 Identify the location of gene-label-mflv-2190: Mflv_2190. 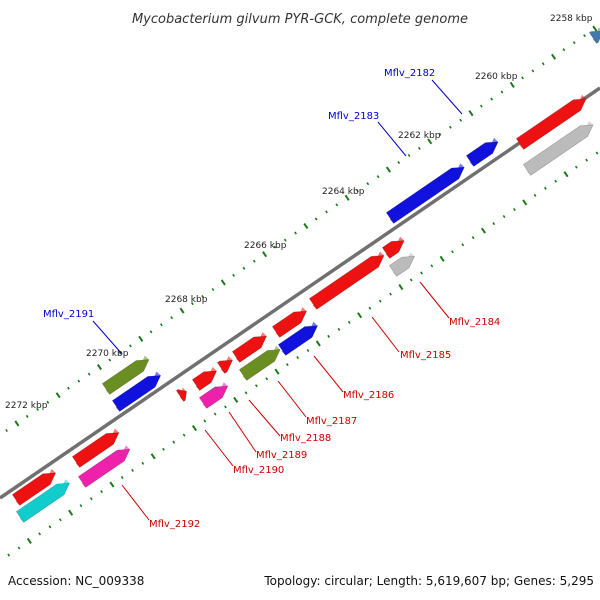
(258, 470).